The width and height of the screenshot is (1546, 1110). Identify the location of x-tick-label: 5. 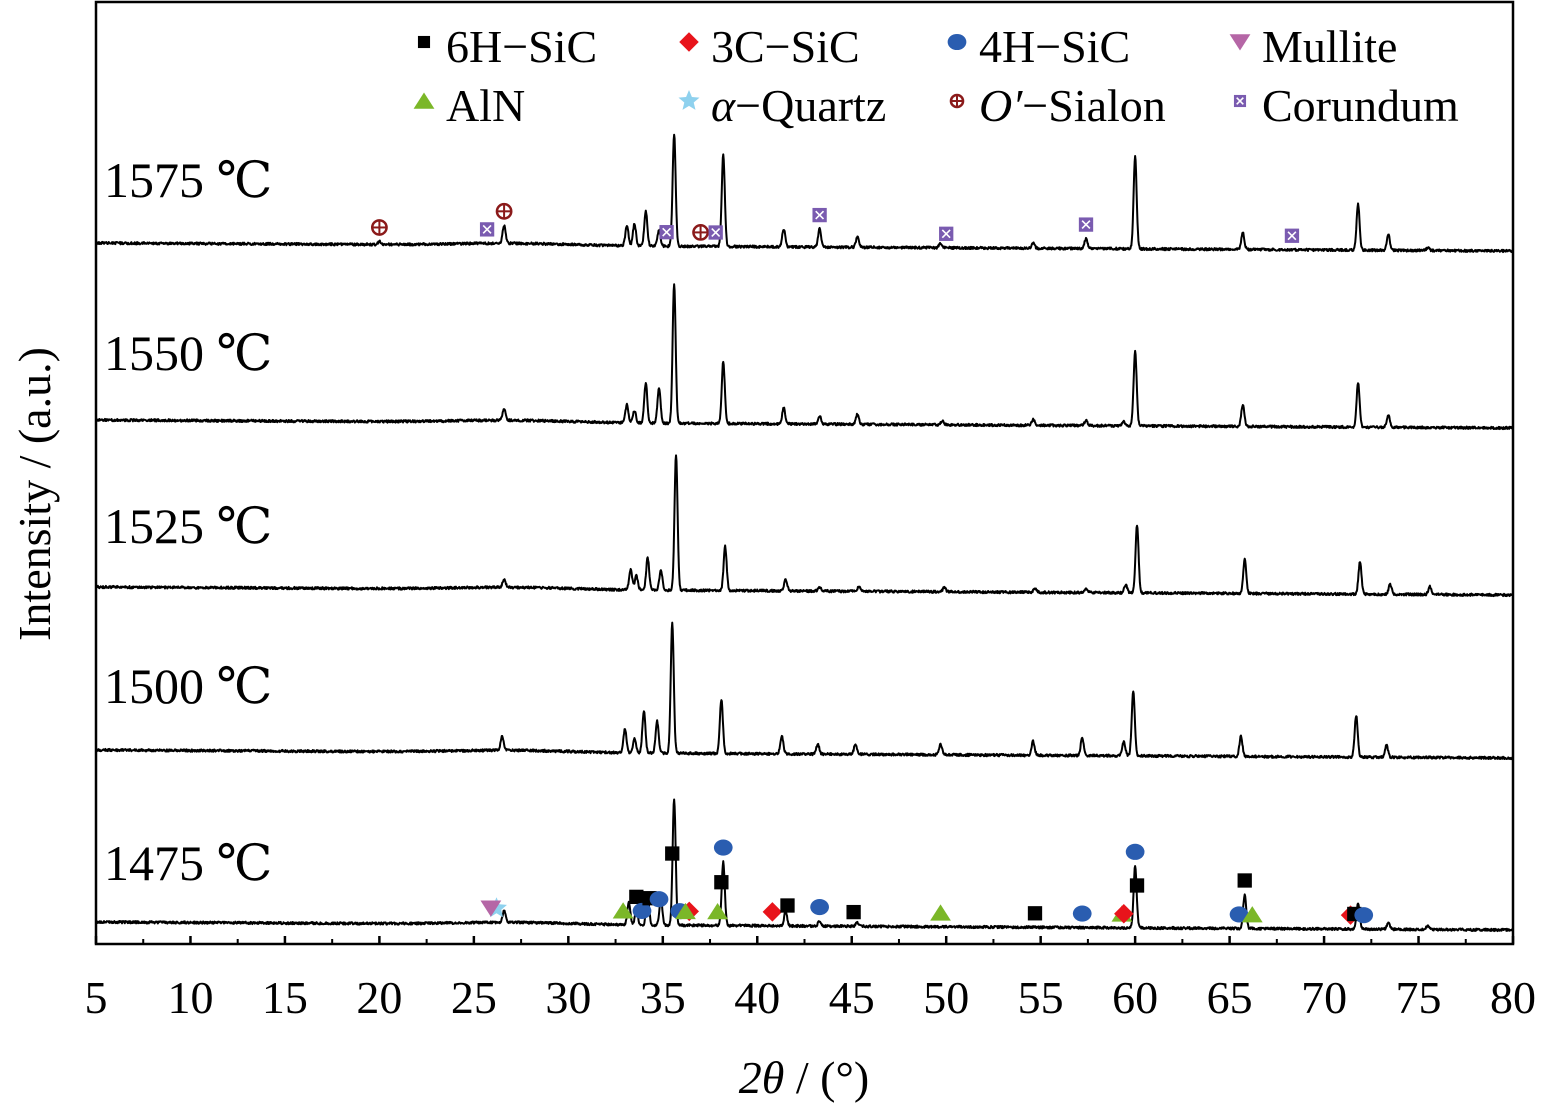
(96, 997).